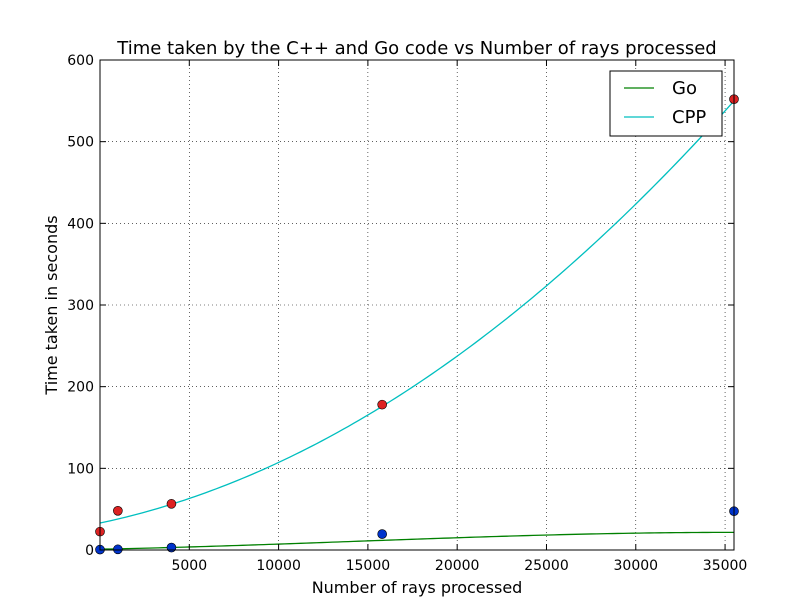 This screenshot has width=812, height=612. Describe the element at coordinates (684, 88) in the screenshot. I see `legend-label-go: Go` at that location.